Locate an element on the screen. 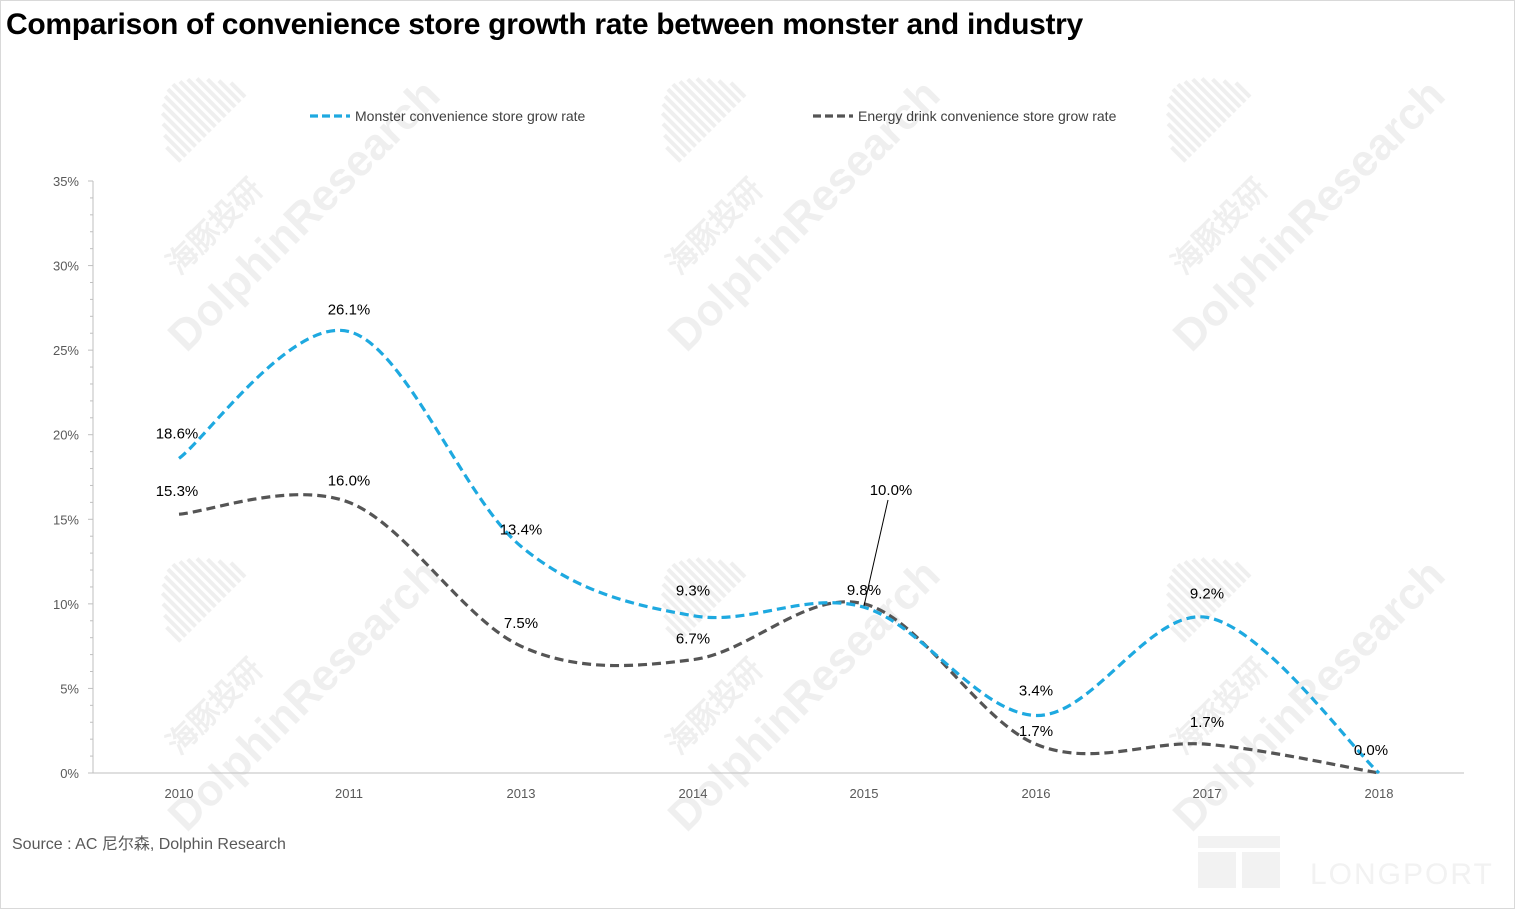  y-tick-label: 30% is located at coordinates (66, 266).